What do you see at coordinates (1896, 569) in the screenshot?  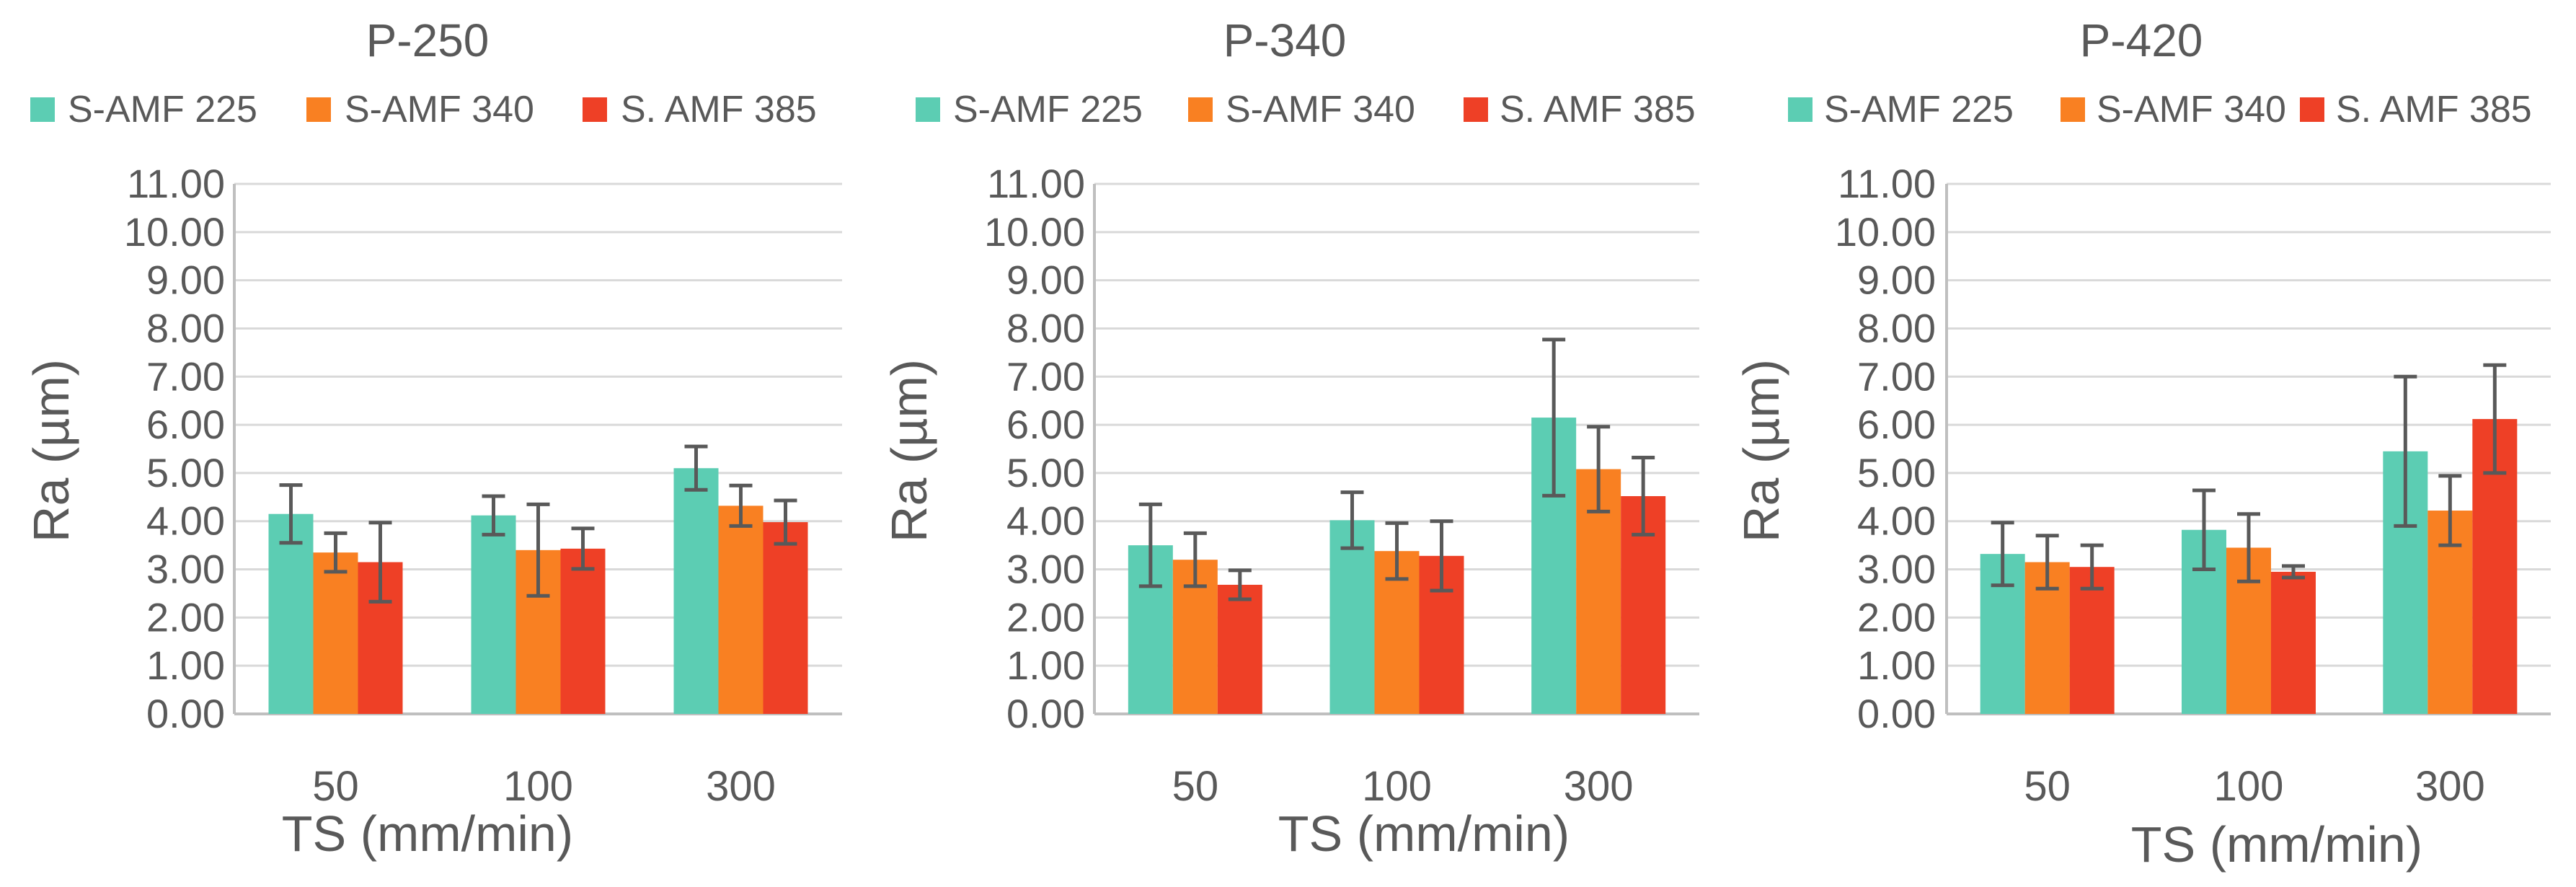 I see `y-tick-label: 3.00` at bounding box center [1896, 569].